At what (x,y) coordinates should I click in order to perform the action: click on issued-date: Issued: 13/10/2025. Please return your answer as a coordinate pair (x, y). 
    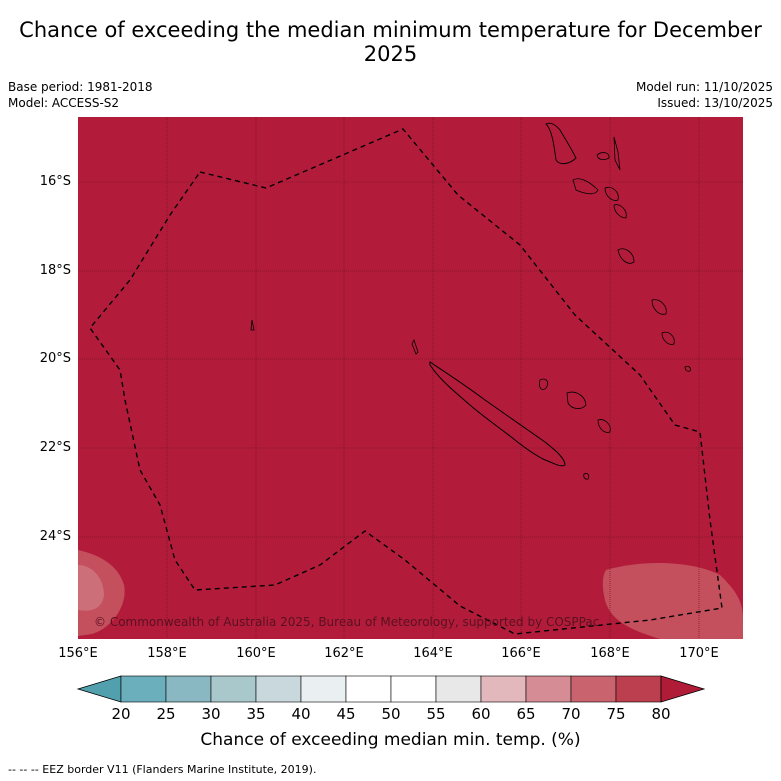
    Looking at the image, I should click on (715, 103).